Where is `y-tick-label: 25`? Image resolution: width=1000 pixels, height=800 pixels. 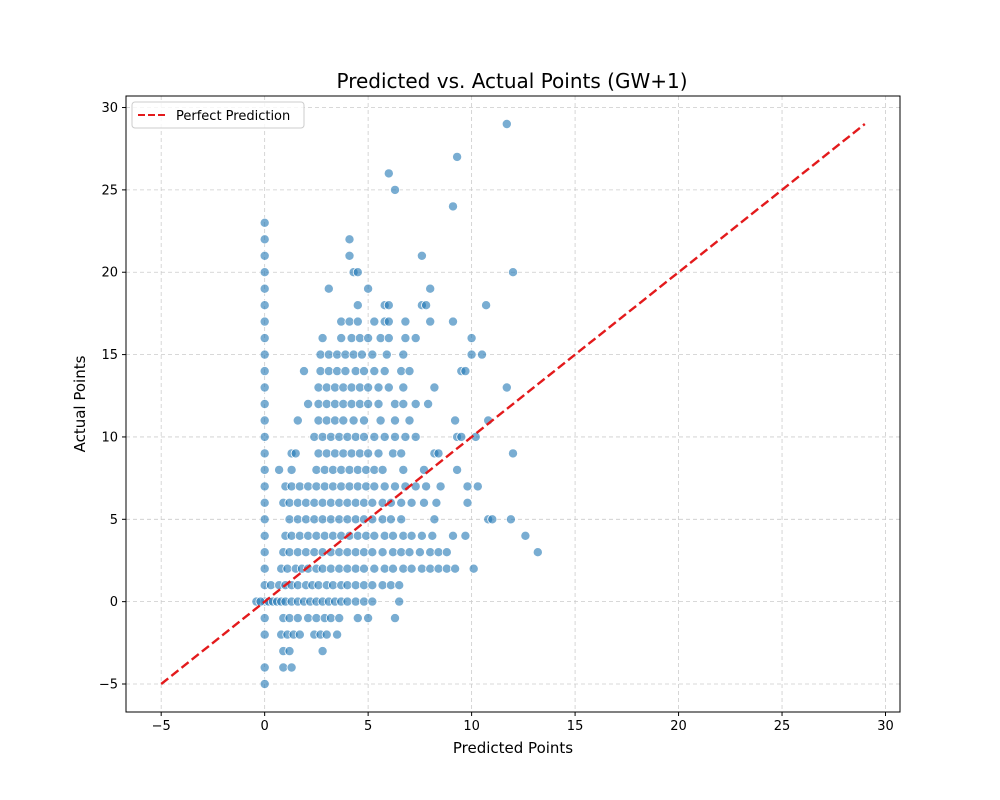 y-tick-label: 25 is located at coordinates (109, 190).